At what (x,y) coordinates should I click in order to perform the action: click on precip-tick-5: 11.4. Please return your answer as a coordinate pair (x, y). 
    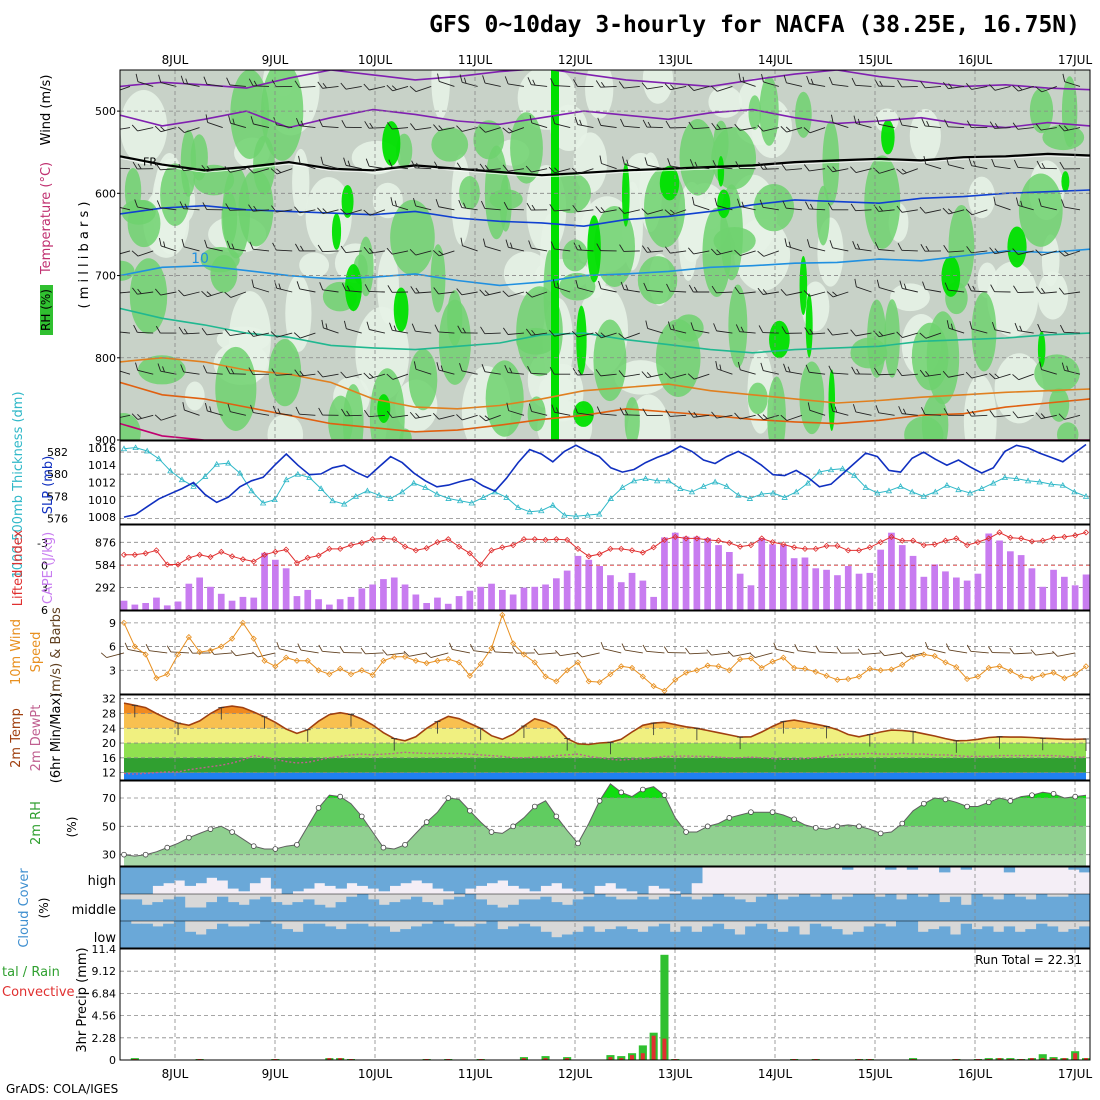
    Looking at the image, I should click on (104, 949).